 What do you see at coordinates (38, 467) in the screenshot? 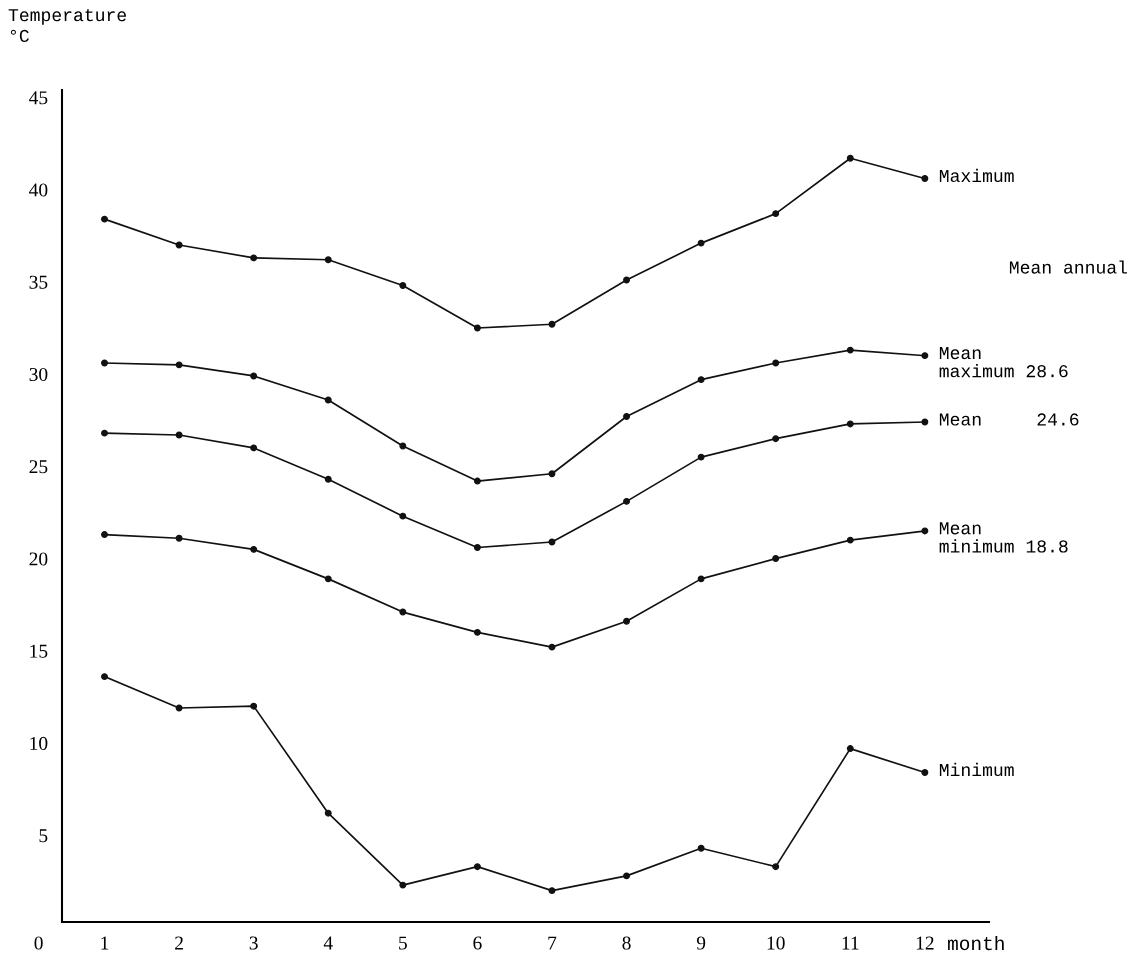
I see `y-tick-label: 25` at bounding box center [38, 467].